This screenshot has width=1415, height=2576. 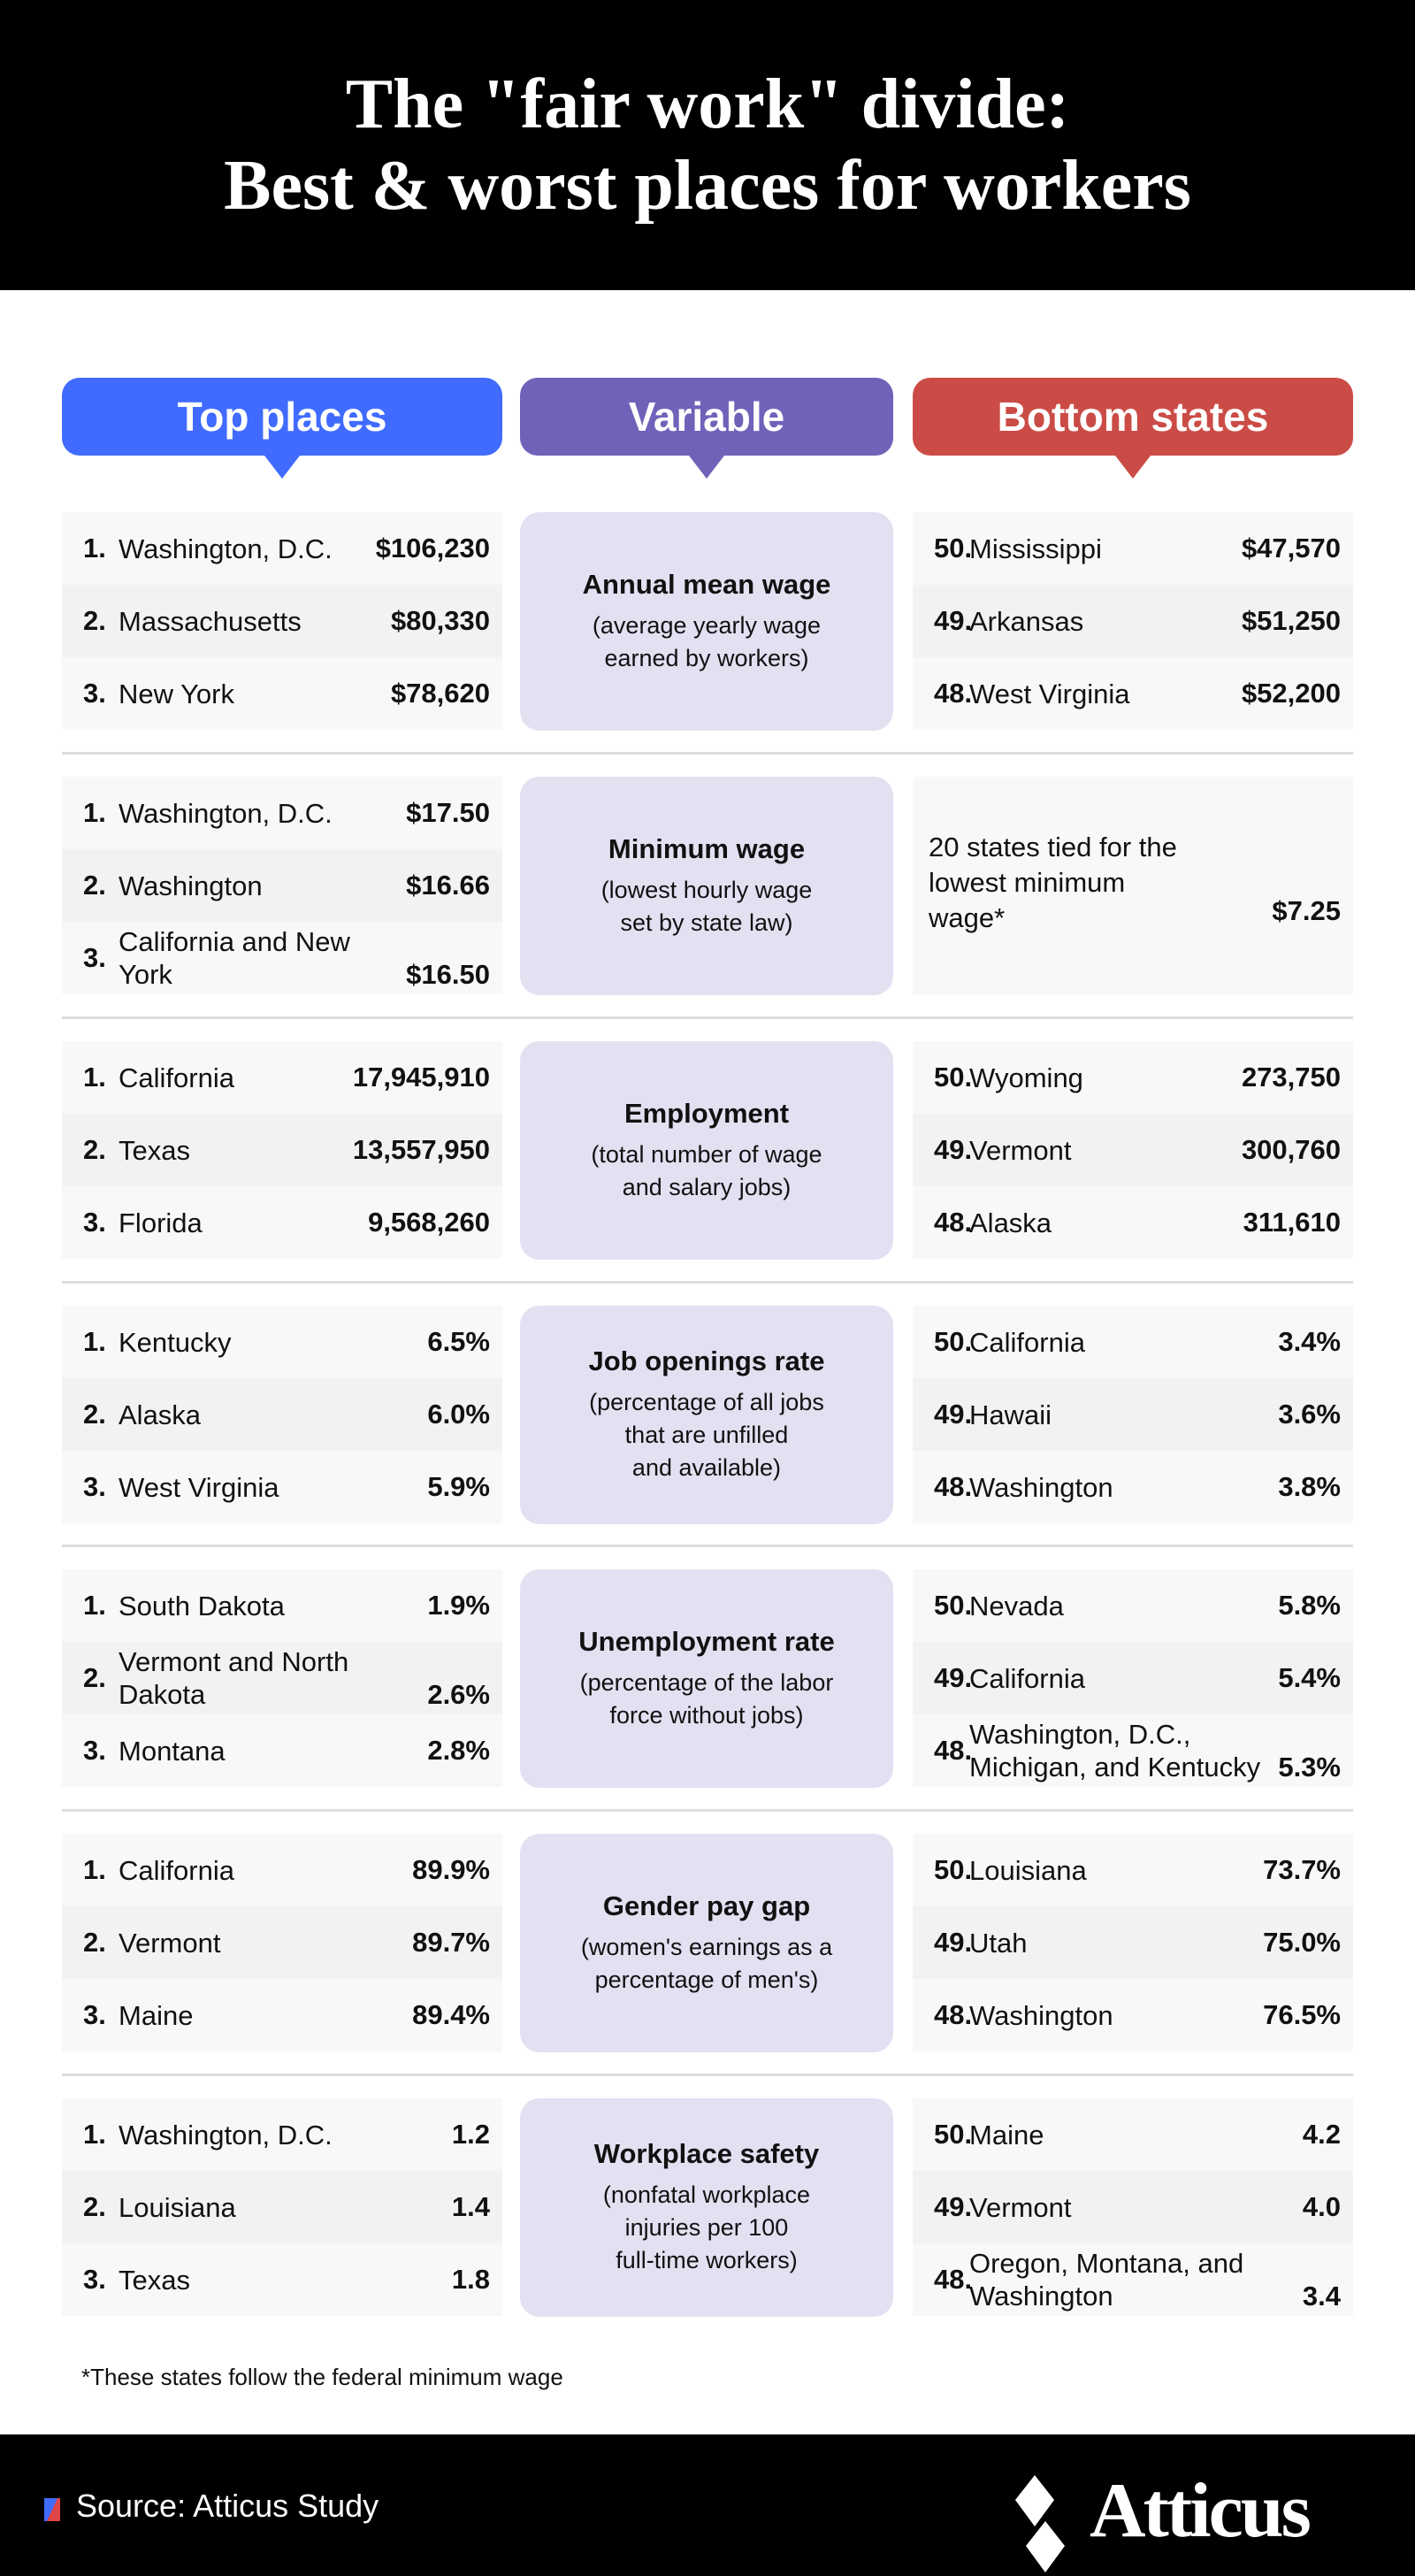 What do you see at coordinates (1133, 2207) in the screenshot?
I see `list-item: 49. Vermont 4.0` at bounding box center [1133, 2207].